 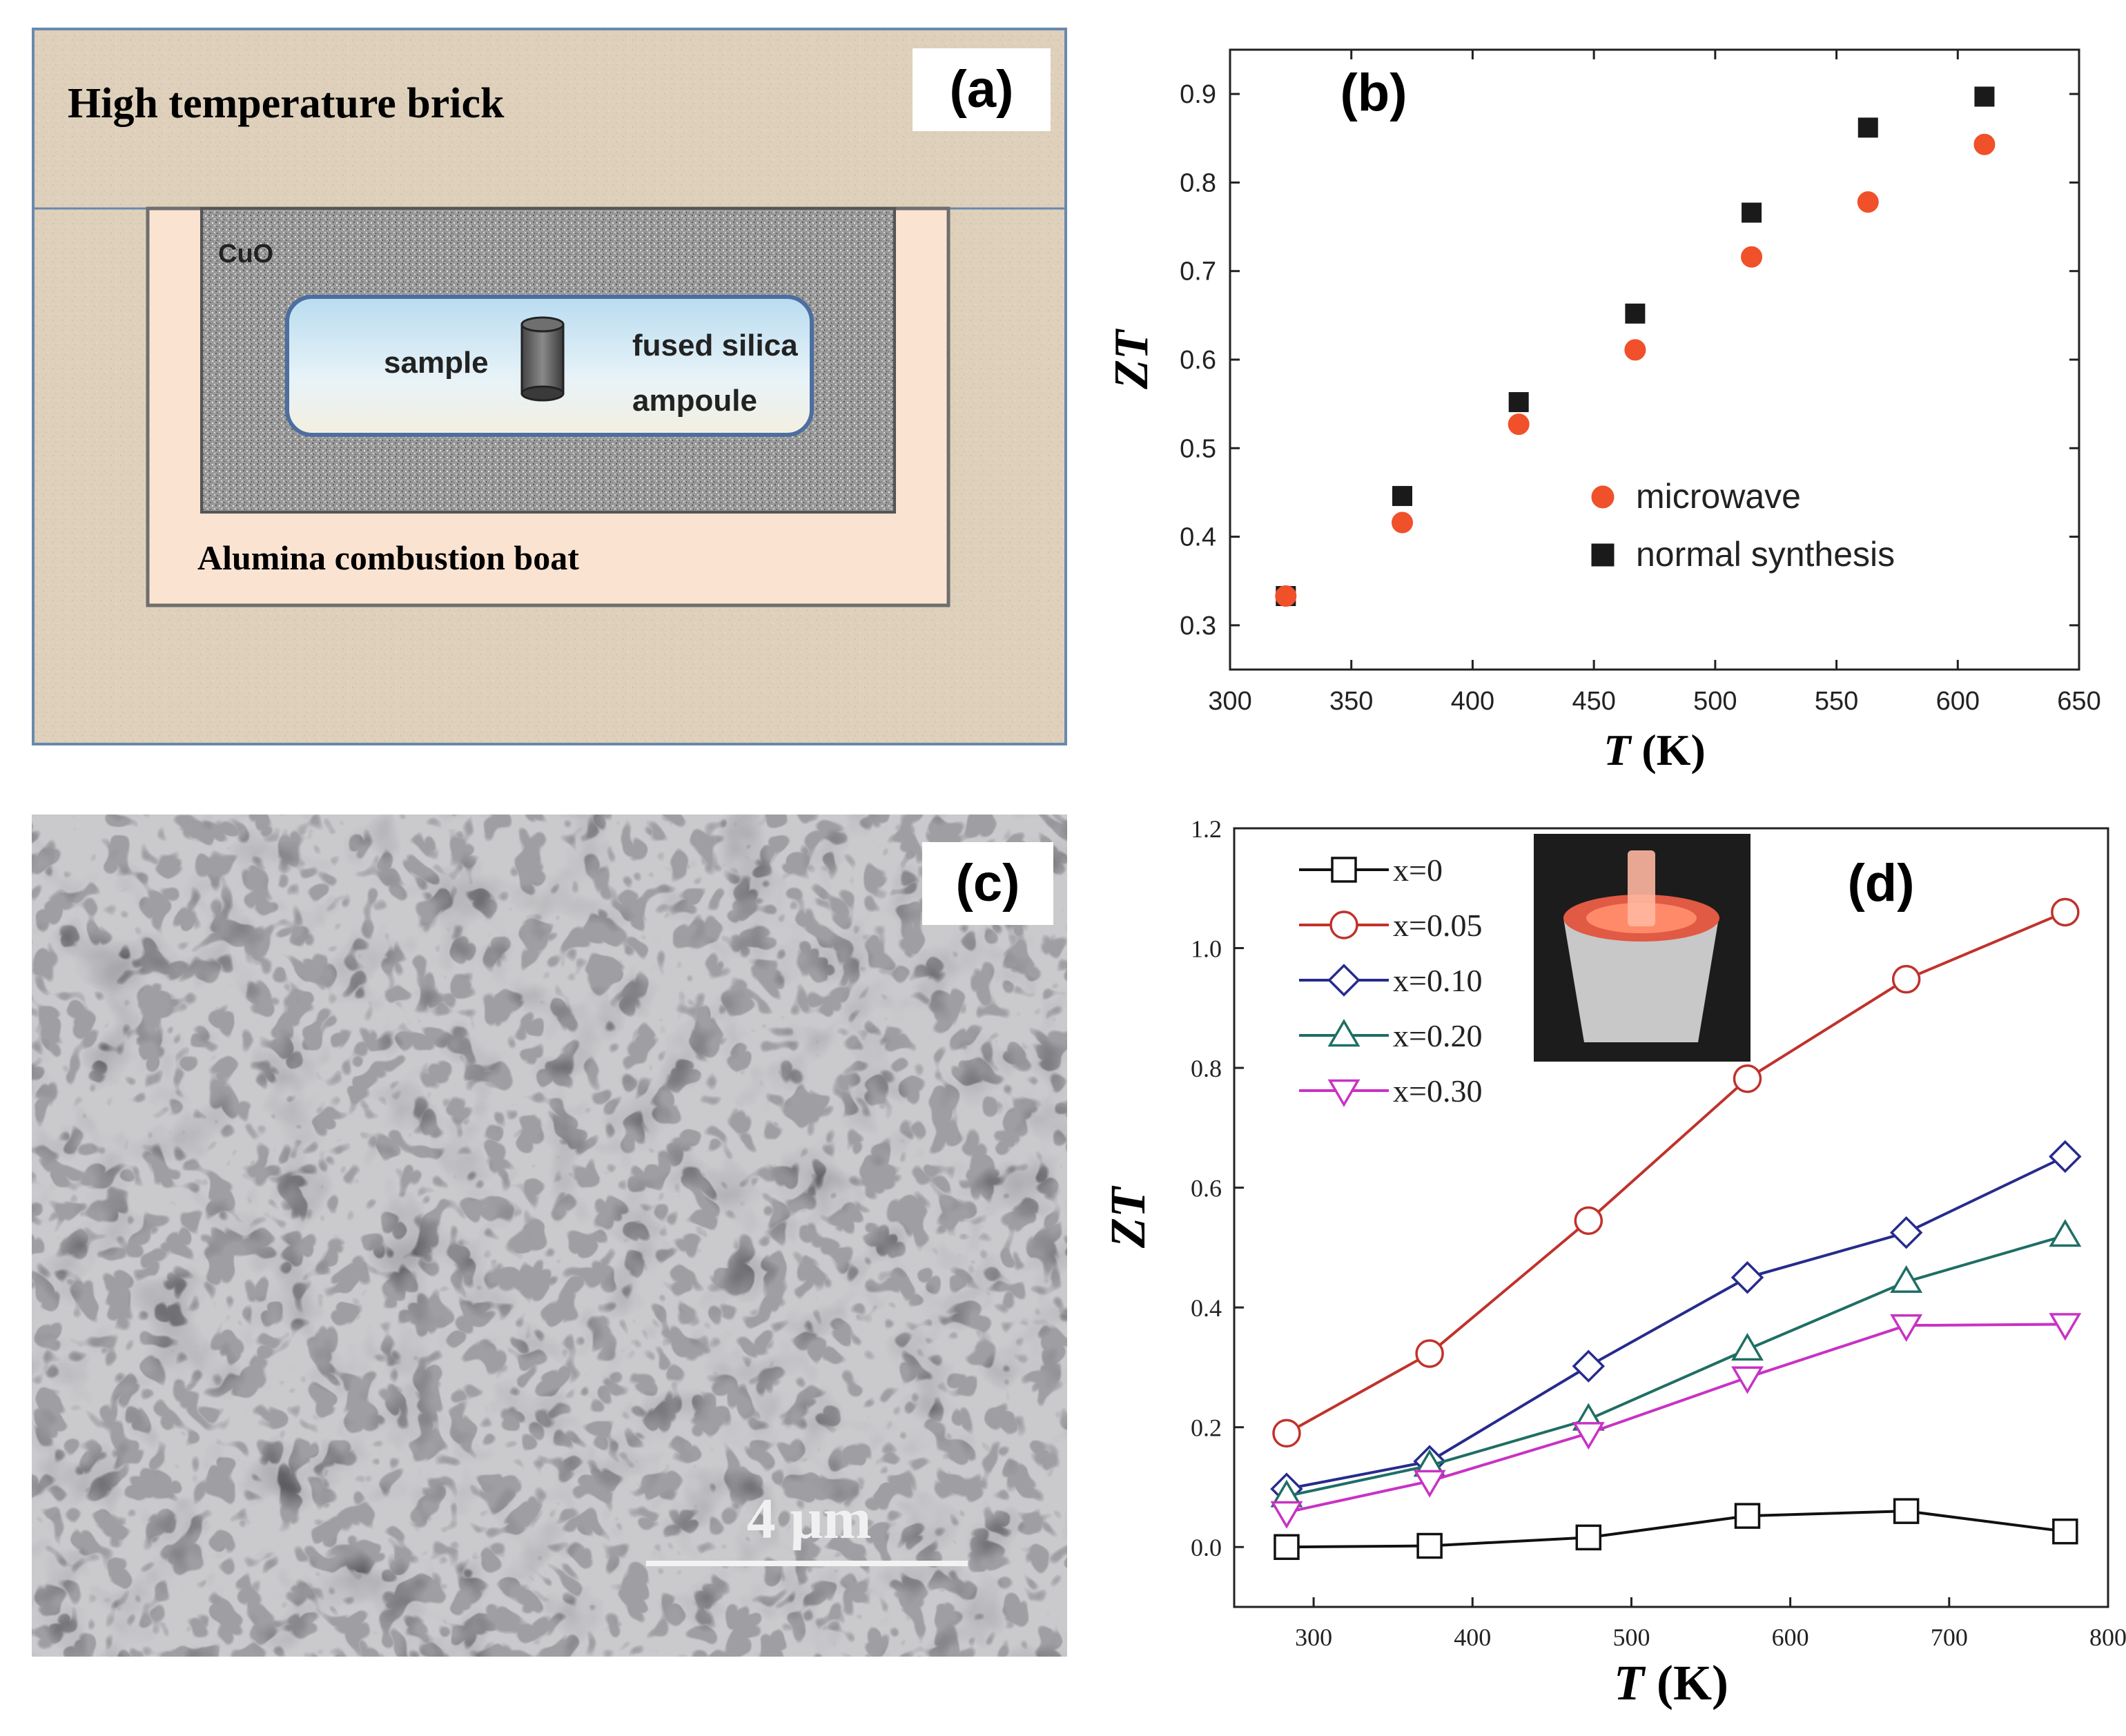 I want to click on panel-c-label-box, so click(x=987, y=883).